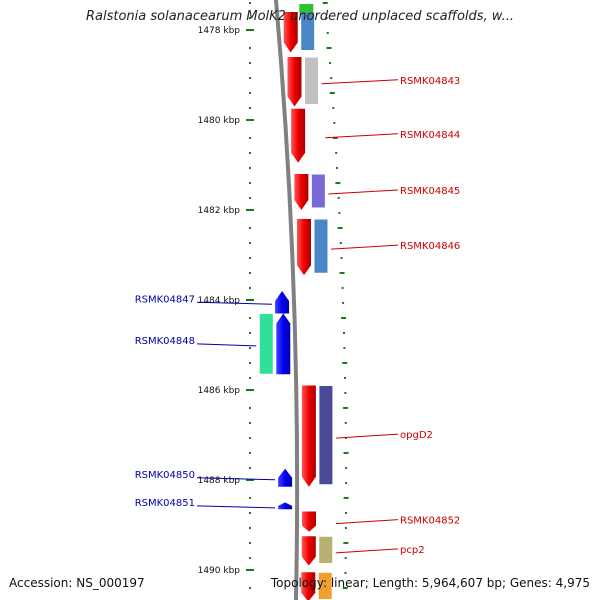 The width and height of the screenshot is (600, 600). What do you see at coordinates (430, 521) in the screenshot?
I see `forward-gene-label: RSMK04852` at bounding box center [430, 521].